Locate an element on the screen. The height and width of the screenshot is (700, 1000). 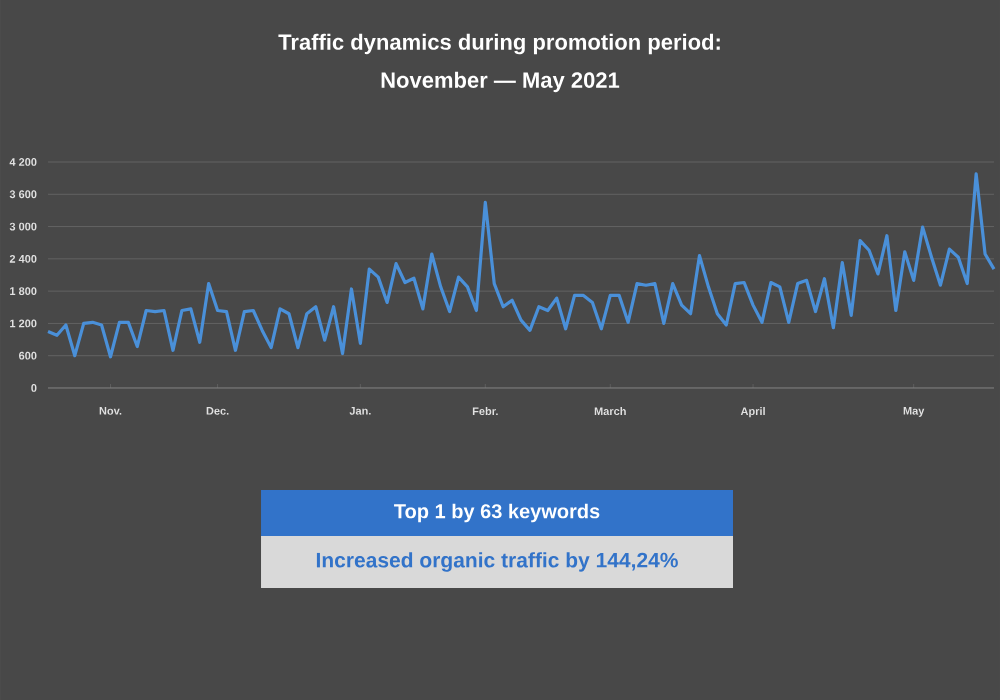
chart-title: Traffic dynamics during promotion period: is located at coordinates (499, 44).